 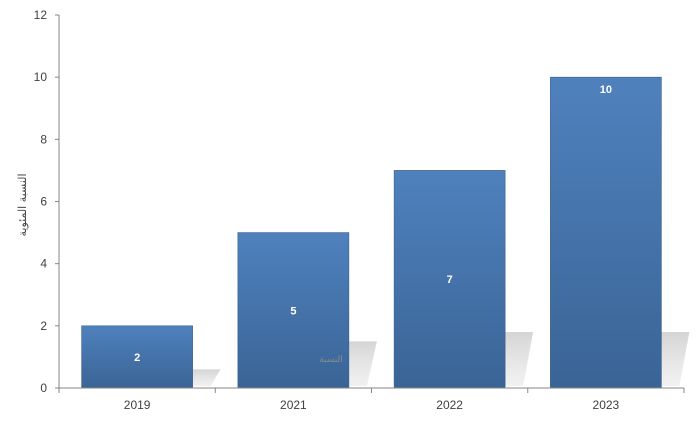 What do you see at coordinates (331, 360) in the screenshot?
I see `faint-overlay-text: النسبة` at bounding box center [331, 360].